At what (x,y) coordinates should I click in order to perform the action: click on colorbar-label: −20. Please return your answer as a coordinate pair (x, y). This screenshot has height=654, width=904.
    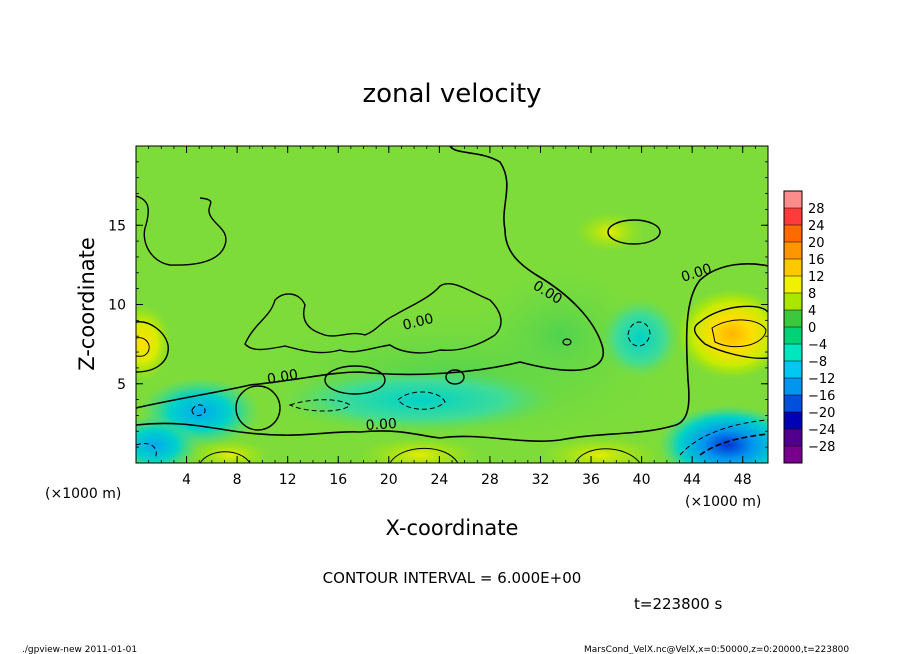
    Looking at the image, I should click on (821, 413).